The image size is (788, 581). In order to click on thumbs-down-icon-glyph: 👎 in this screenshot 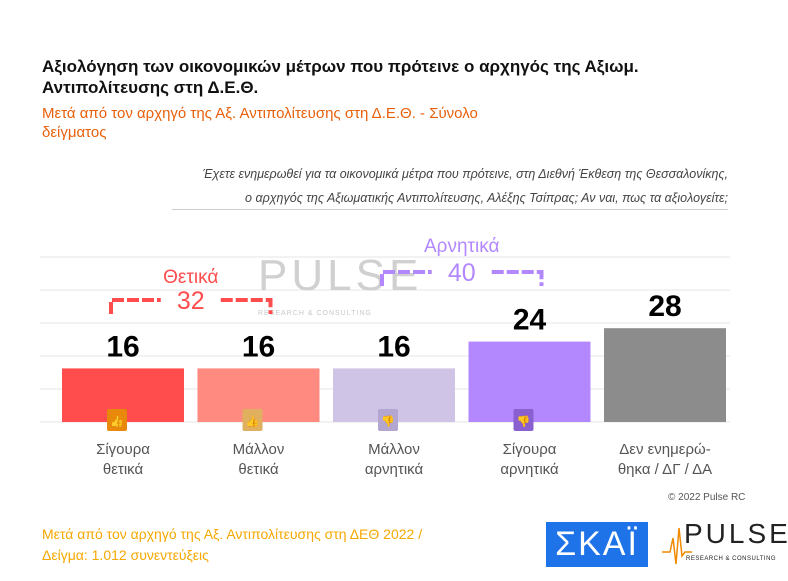, I will do `click(388, 421)`.